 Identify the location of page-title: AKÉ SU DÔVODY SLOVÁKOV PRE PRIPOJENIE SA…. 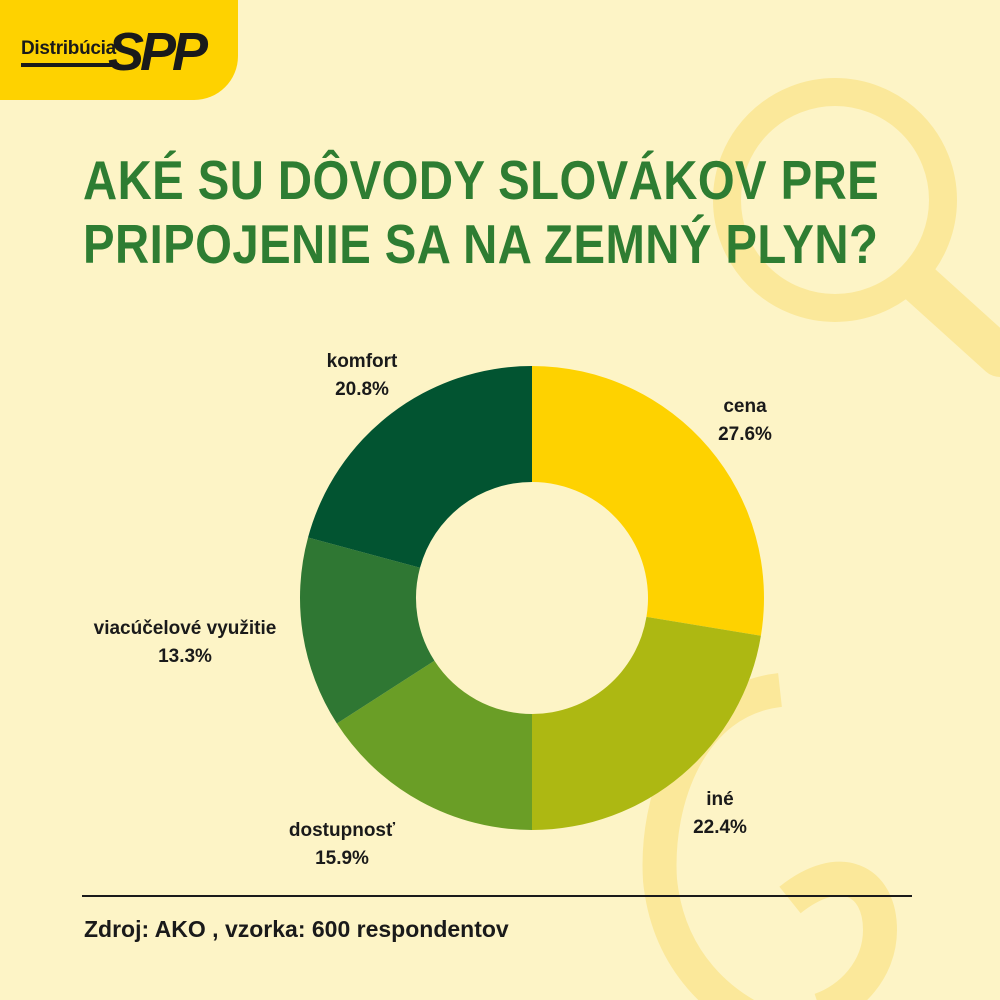
(481, 212).